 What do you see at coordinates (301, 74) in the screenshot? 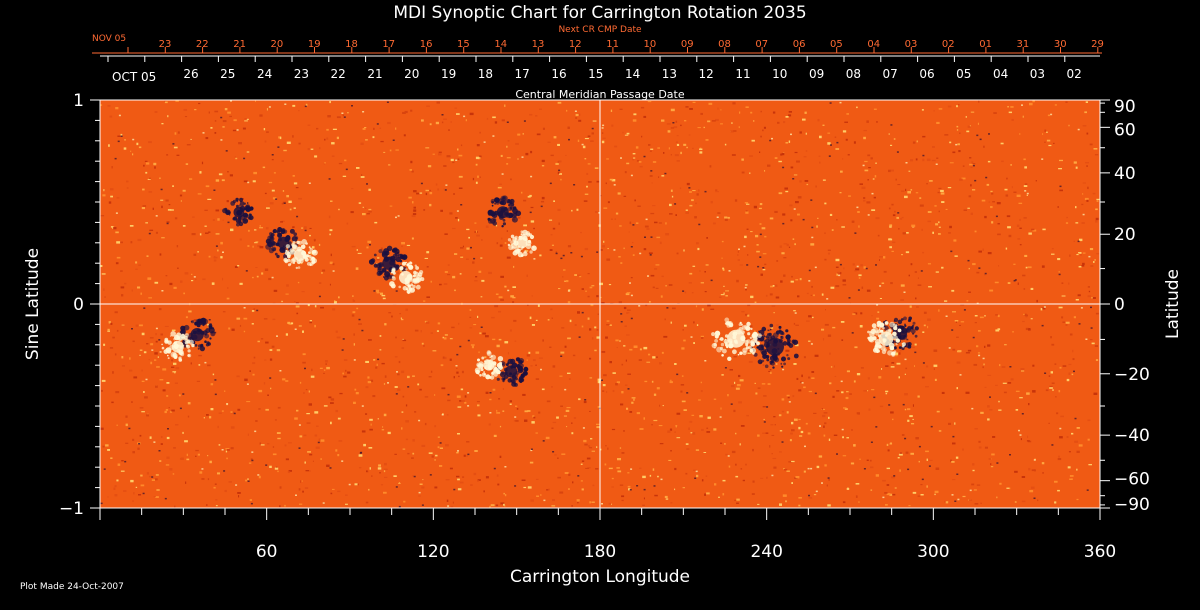
I see `top-inner-date: 23` at bounding box center [301, 74].